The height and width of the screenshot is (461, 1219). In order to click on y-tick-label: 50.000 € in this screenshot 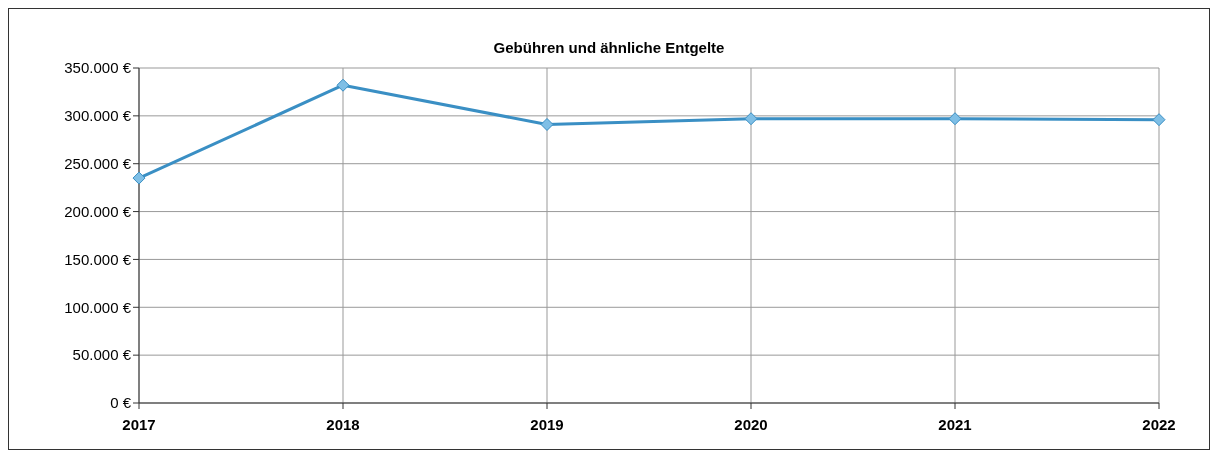, I will do `click(102, 355)`.